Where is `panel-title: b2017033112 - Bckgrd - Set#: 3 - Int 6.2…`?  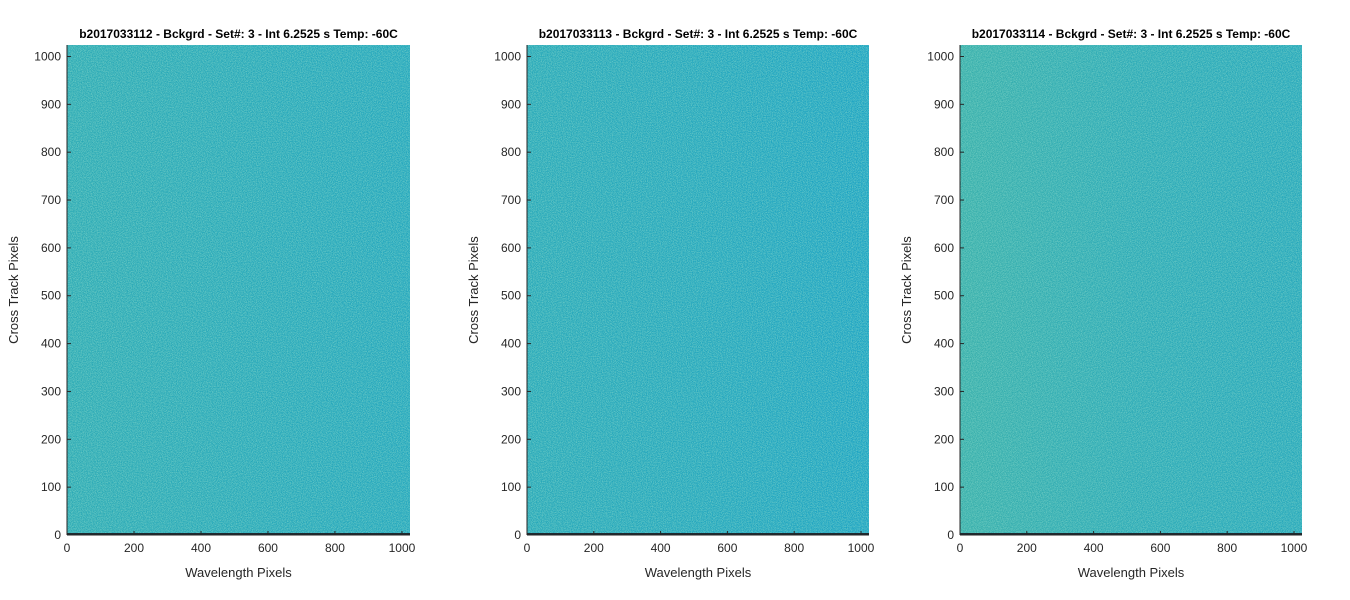
panel-title: b2017033112 - Bckgrd - Set#: 3 - Int 6.2… is located at coordinates (238, 34).